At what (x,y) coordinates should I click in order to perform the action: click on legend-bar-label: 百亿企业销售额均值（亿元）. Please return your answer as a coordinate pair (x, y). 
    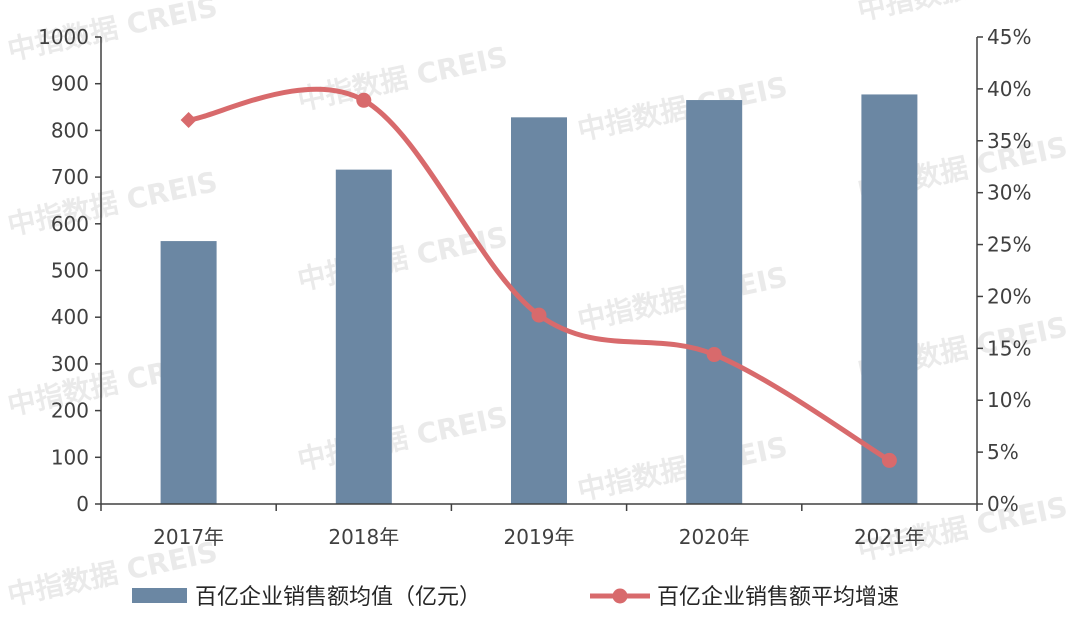
    Looking at the image, I should click on (338, 597).